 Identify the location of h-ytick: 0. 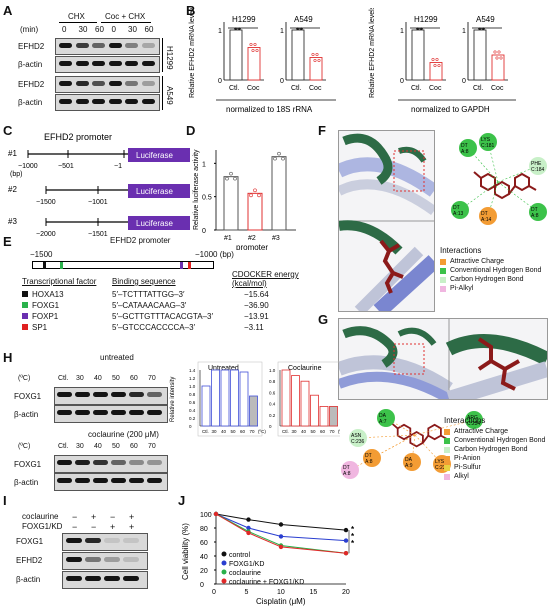
(270, 426).